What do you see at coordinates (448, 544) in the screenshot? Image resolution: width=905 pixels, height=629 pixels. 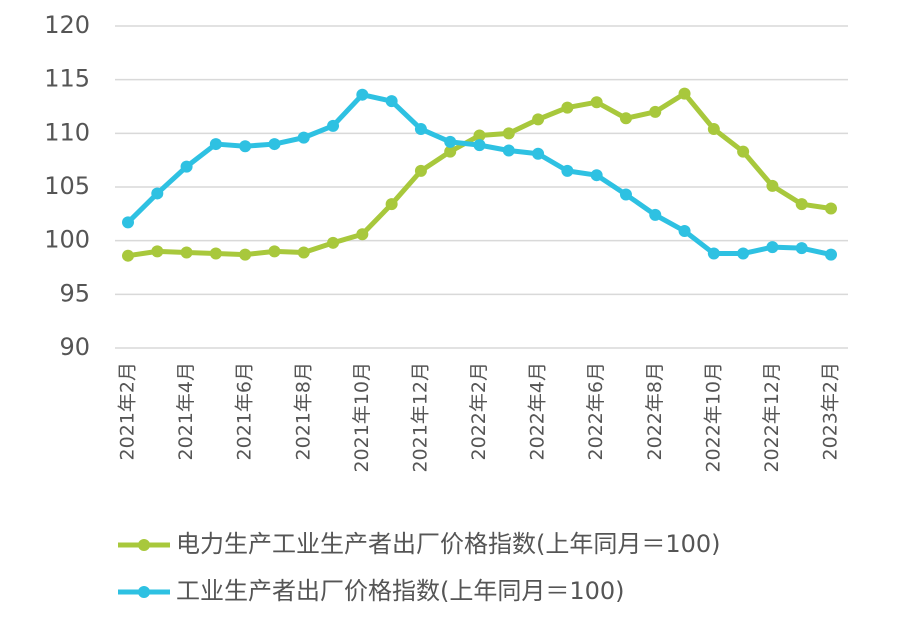 I see `legend-label: 电力生产工业生产者出厂价格指数(上年同月＝100)` at bounding box center [448, 544].